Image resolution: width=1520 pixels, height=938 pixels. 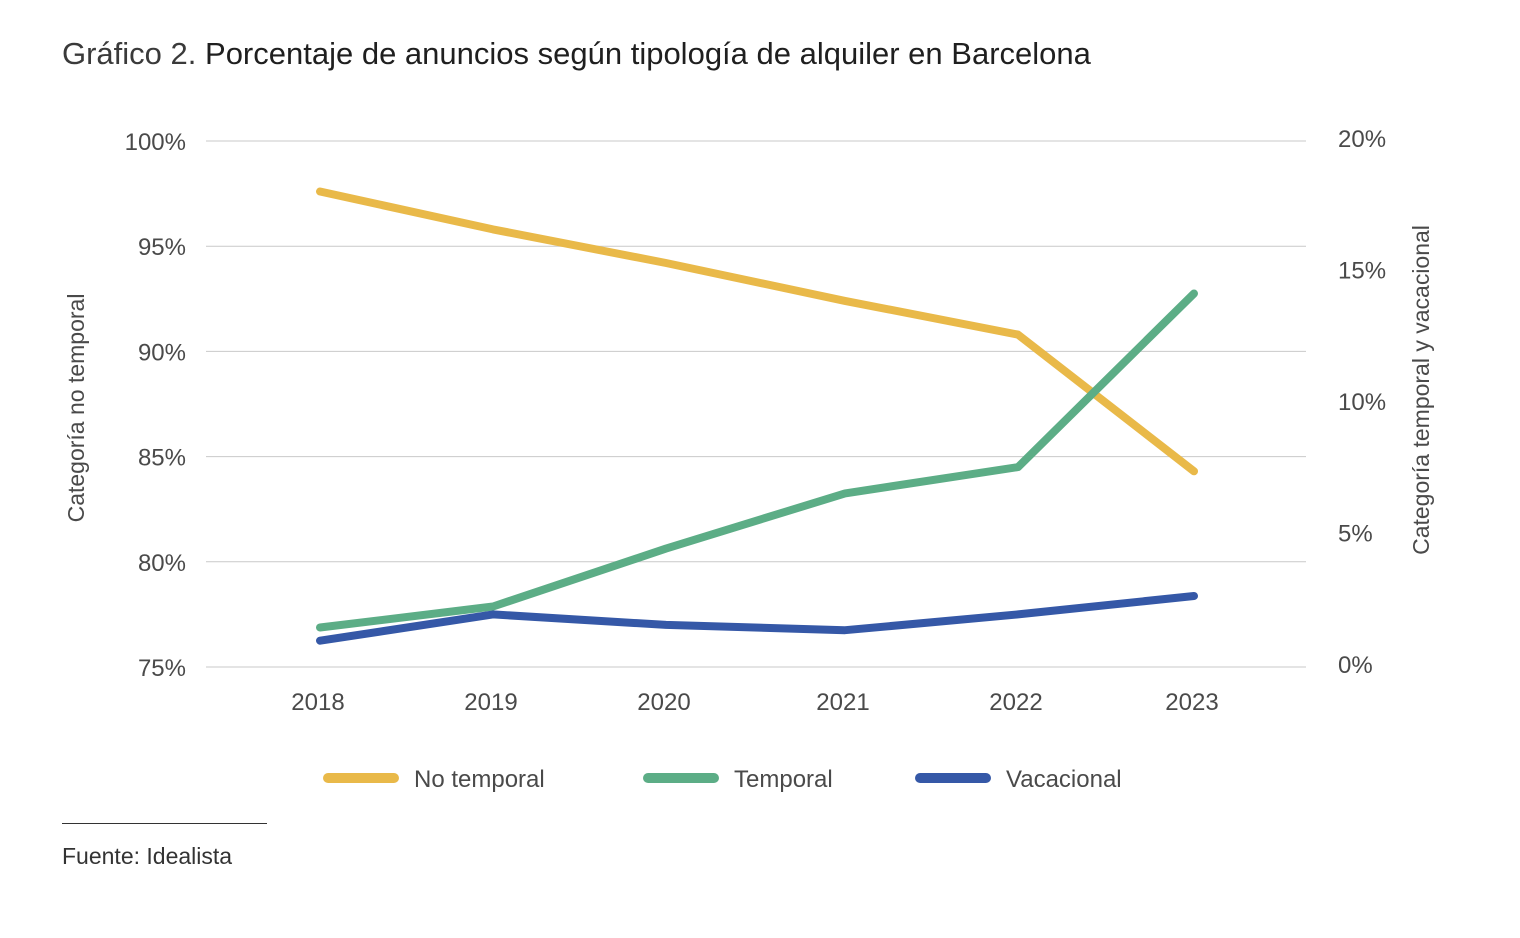 What do you see at coordinates (479, 779) in the screenshot?
I see `legend-label: No temporal` at bounding box center [479, 779].